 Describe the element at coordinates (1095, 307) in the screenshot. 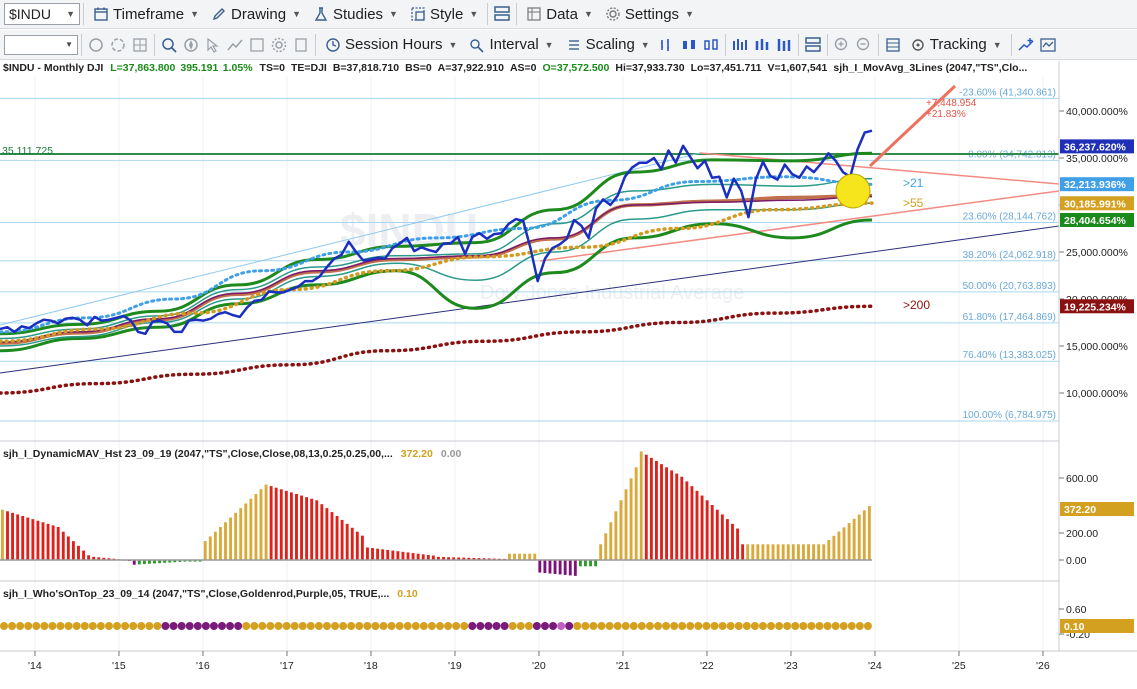

I see `price-badge-label: 19,225.234%` at that location.